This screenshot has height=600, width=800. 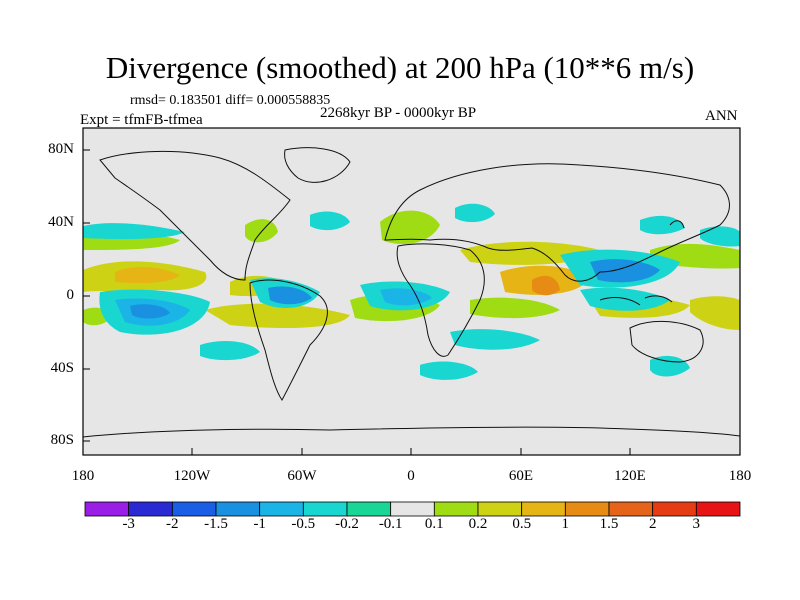 I want to click on colorbar-label: -2, so click(x=172, y=524).